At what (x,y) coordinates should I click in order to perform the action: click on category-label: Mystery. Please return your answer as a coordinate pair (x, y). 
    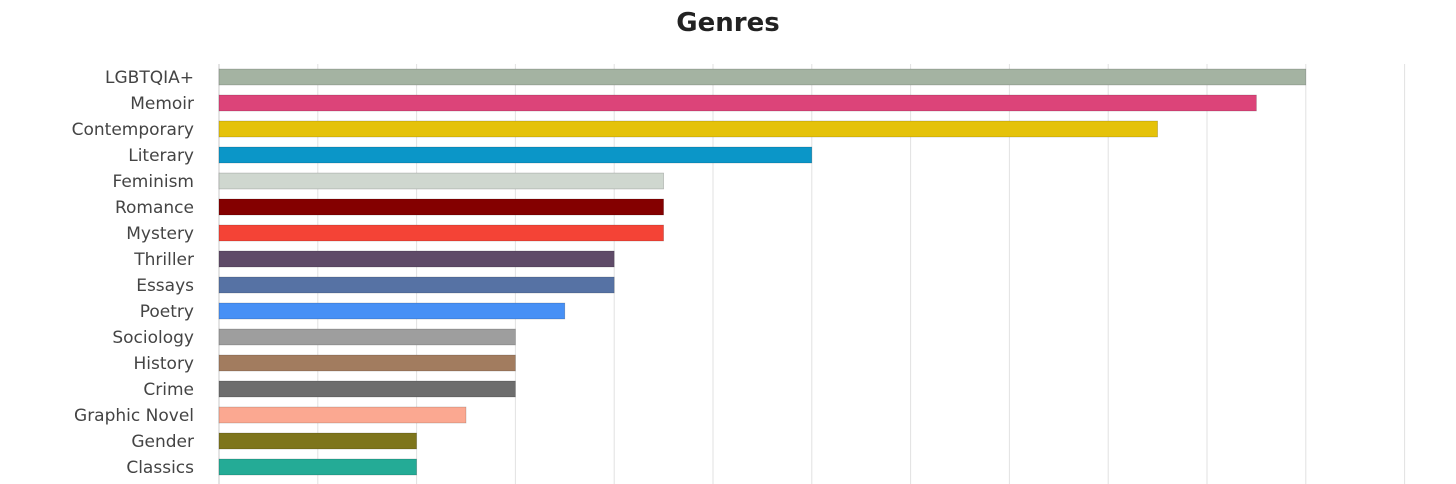
    Looking at the image, I should click on (160, 234).